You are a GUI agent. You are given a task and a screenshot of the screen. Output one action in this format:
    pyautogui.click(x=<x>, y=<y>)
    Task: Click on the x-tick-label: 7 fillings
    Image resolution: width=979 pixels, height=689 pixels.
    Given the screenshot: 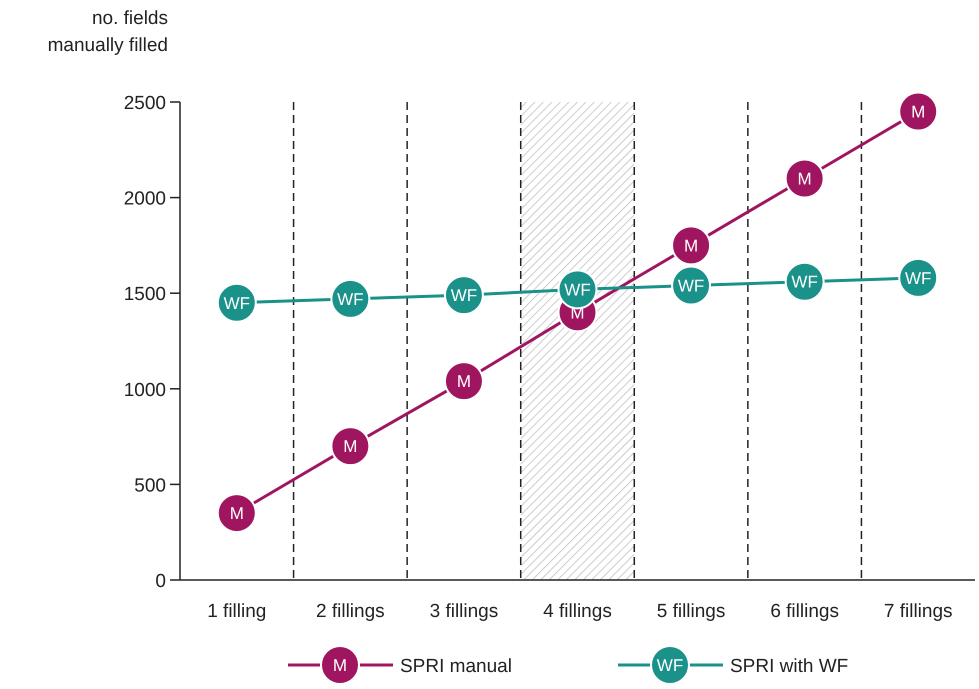 What is the action you would take?
    pyautogui.click(x=918, y=611)
    